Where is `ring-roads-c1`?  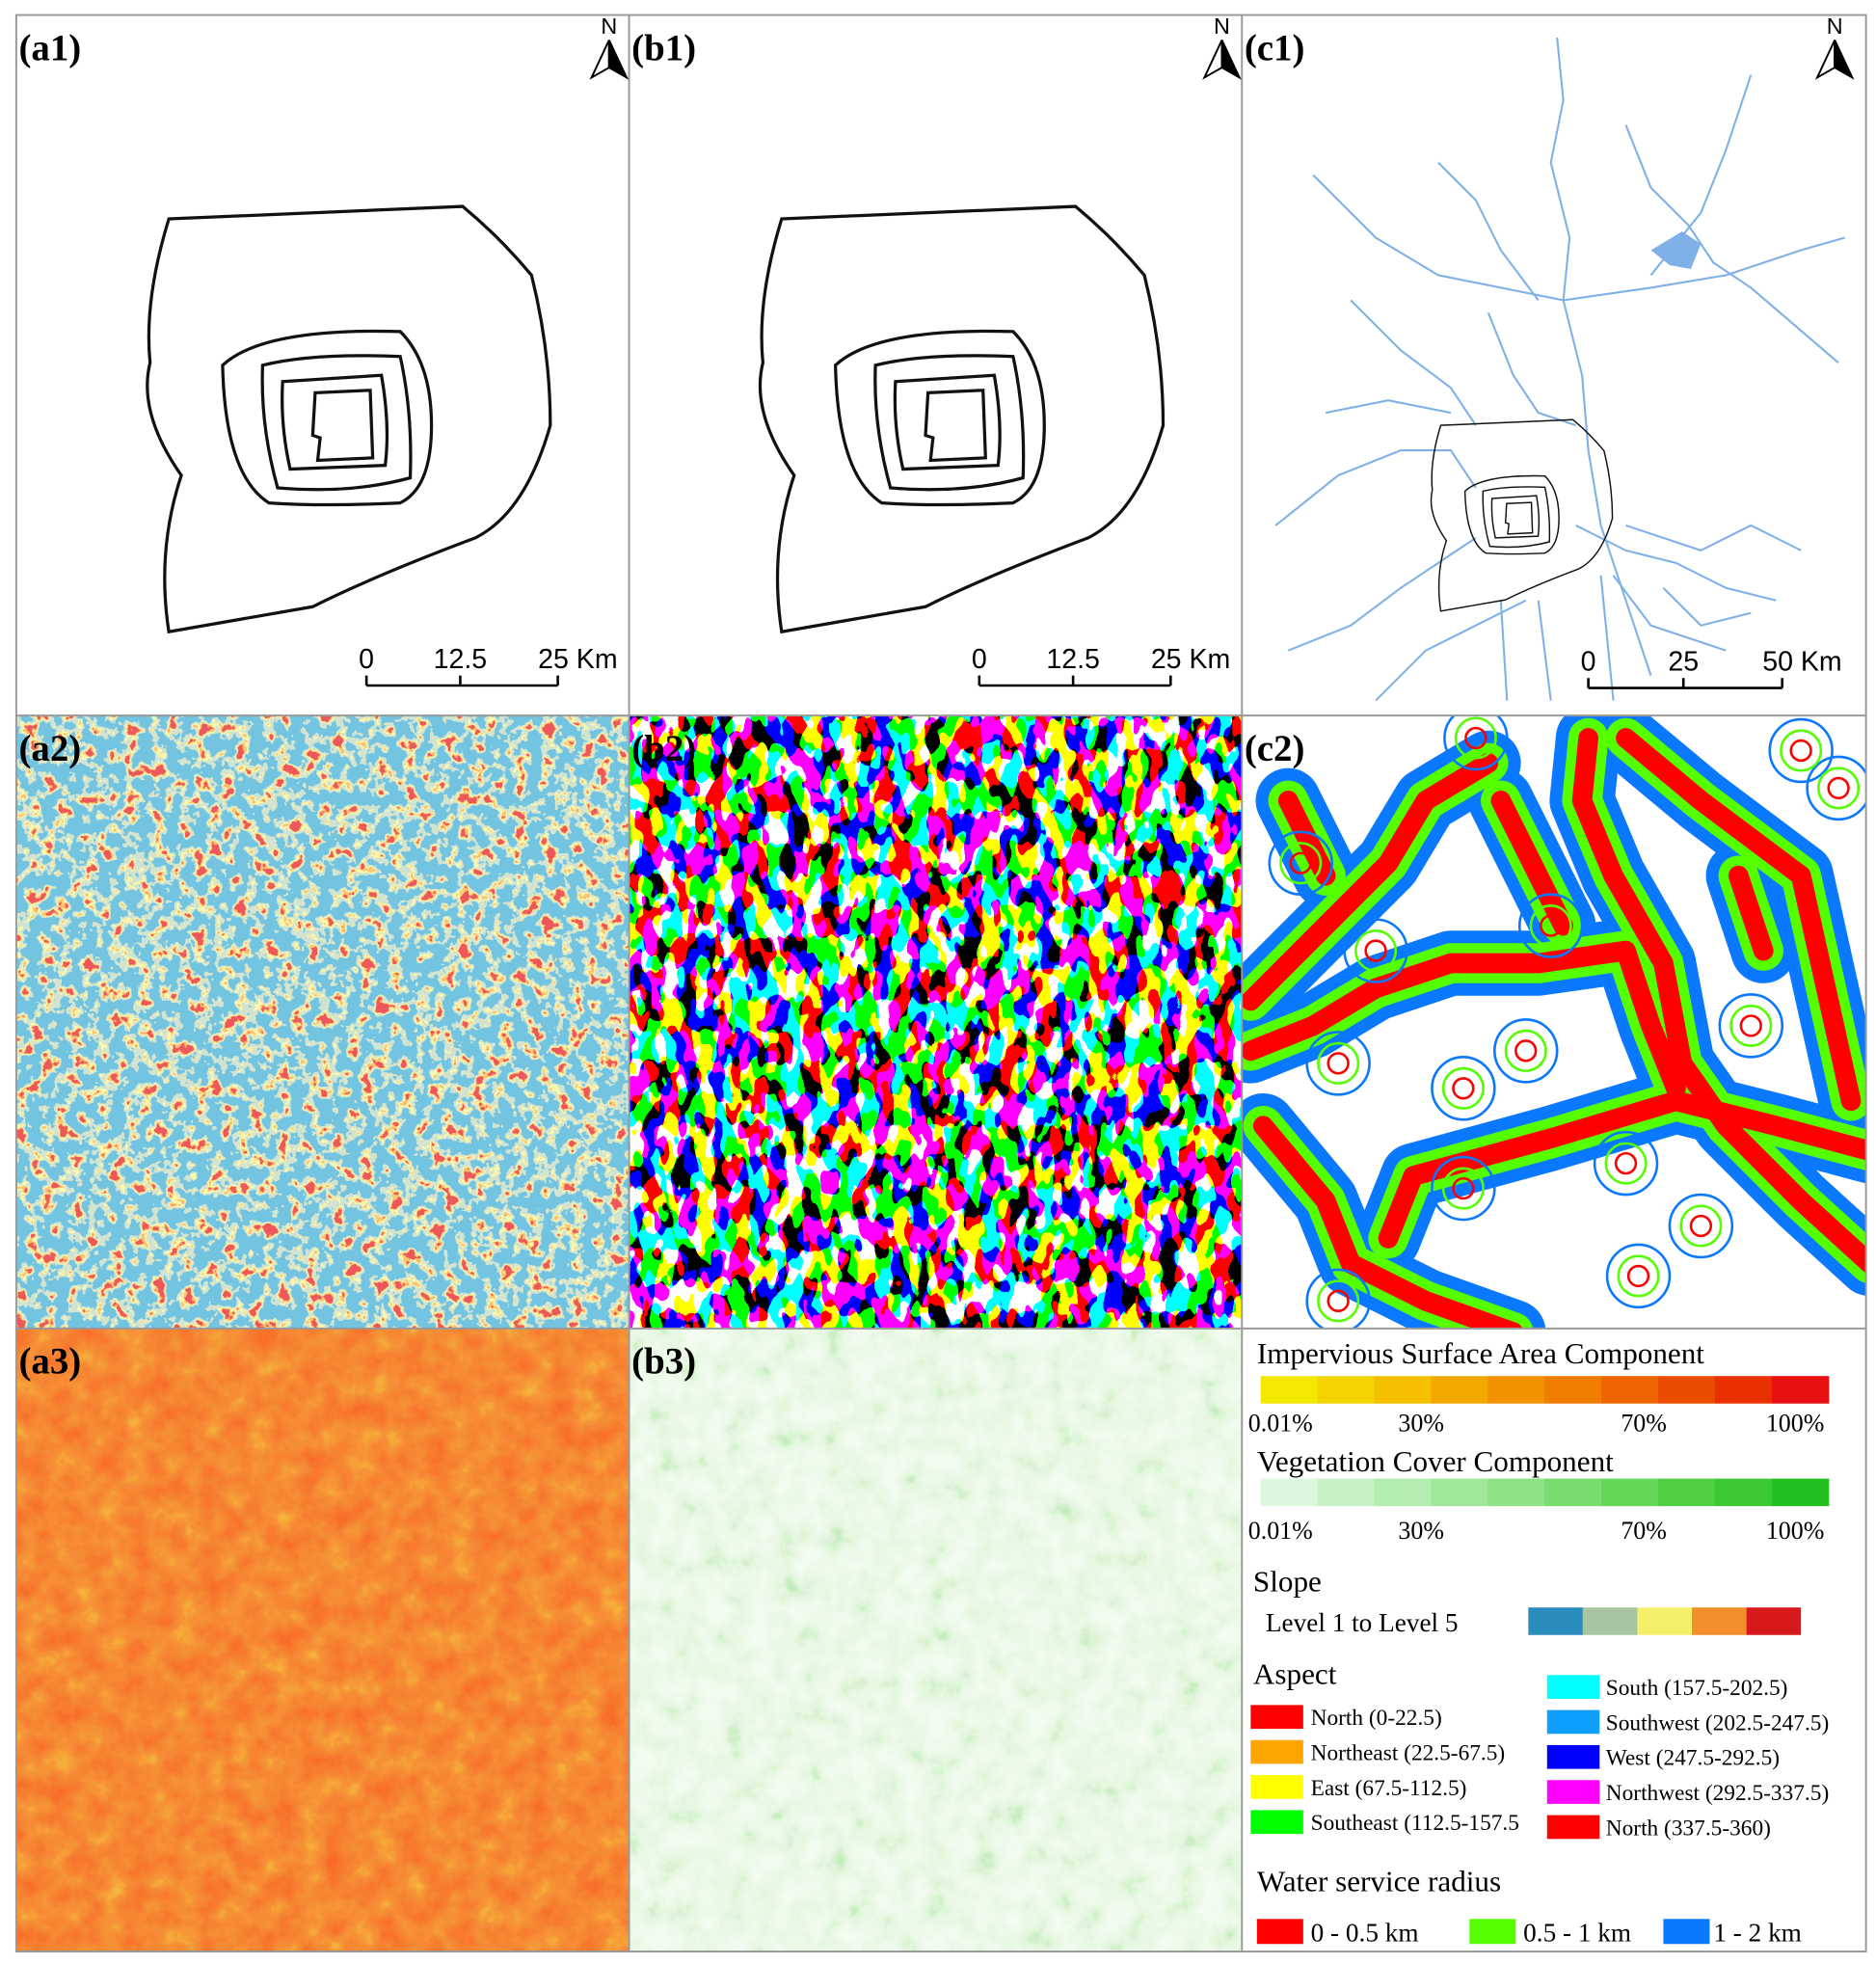 ring-roads-c1 is located at coordinates (1522, 515).